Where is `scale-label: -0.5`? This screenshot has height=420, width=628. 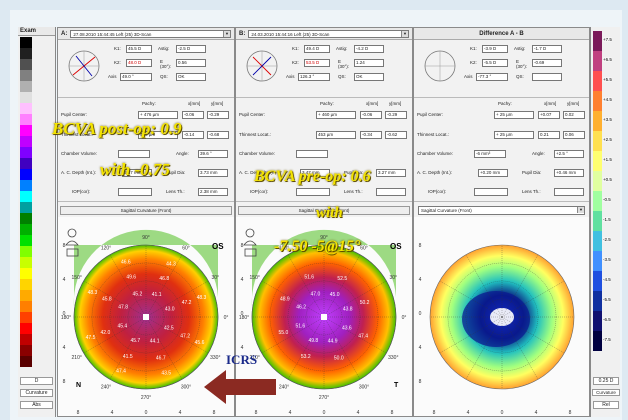
scale-label: -0.5 is located at coordinates (607, 199).